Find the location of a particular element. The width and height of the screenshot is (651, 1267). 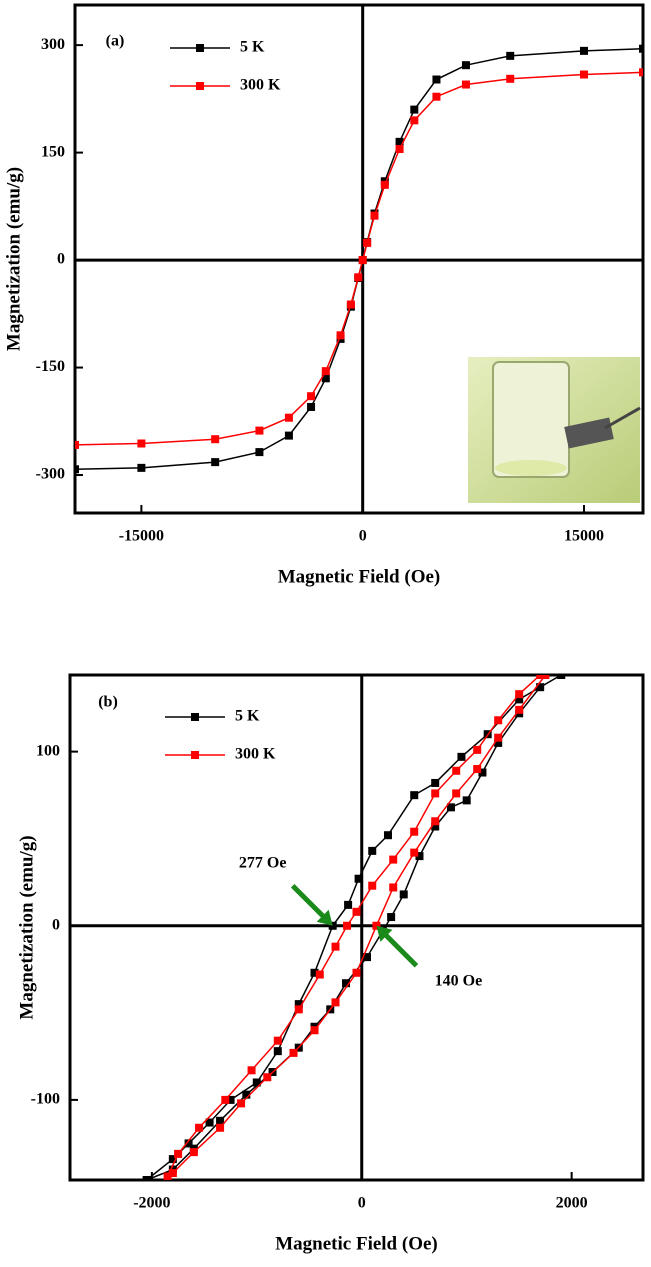

arrow-shaft is located at coordinates (308, 901).